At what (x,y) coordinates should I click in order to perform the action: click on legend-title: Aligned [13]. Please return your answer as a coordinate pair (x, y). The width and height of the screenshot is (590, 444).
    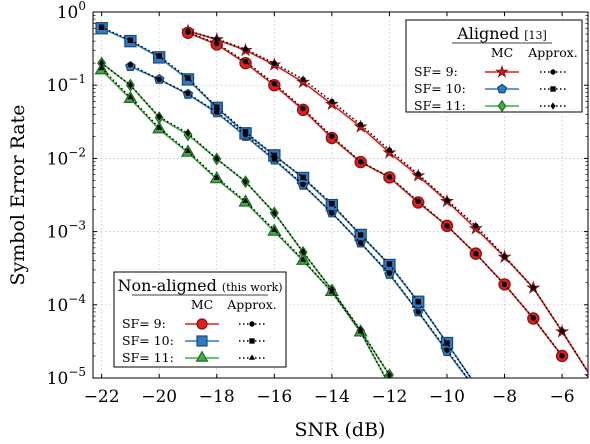
    Looking at the image, I should click on (501, 33).